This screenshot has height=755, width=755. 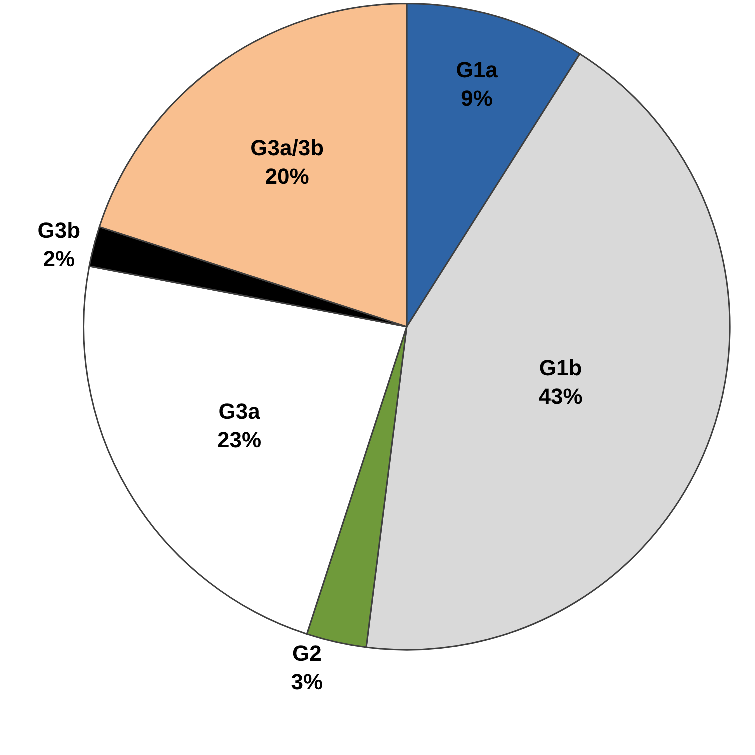 I want to click on data-label: 9%, so click(x=477, y=99).